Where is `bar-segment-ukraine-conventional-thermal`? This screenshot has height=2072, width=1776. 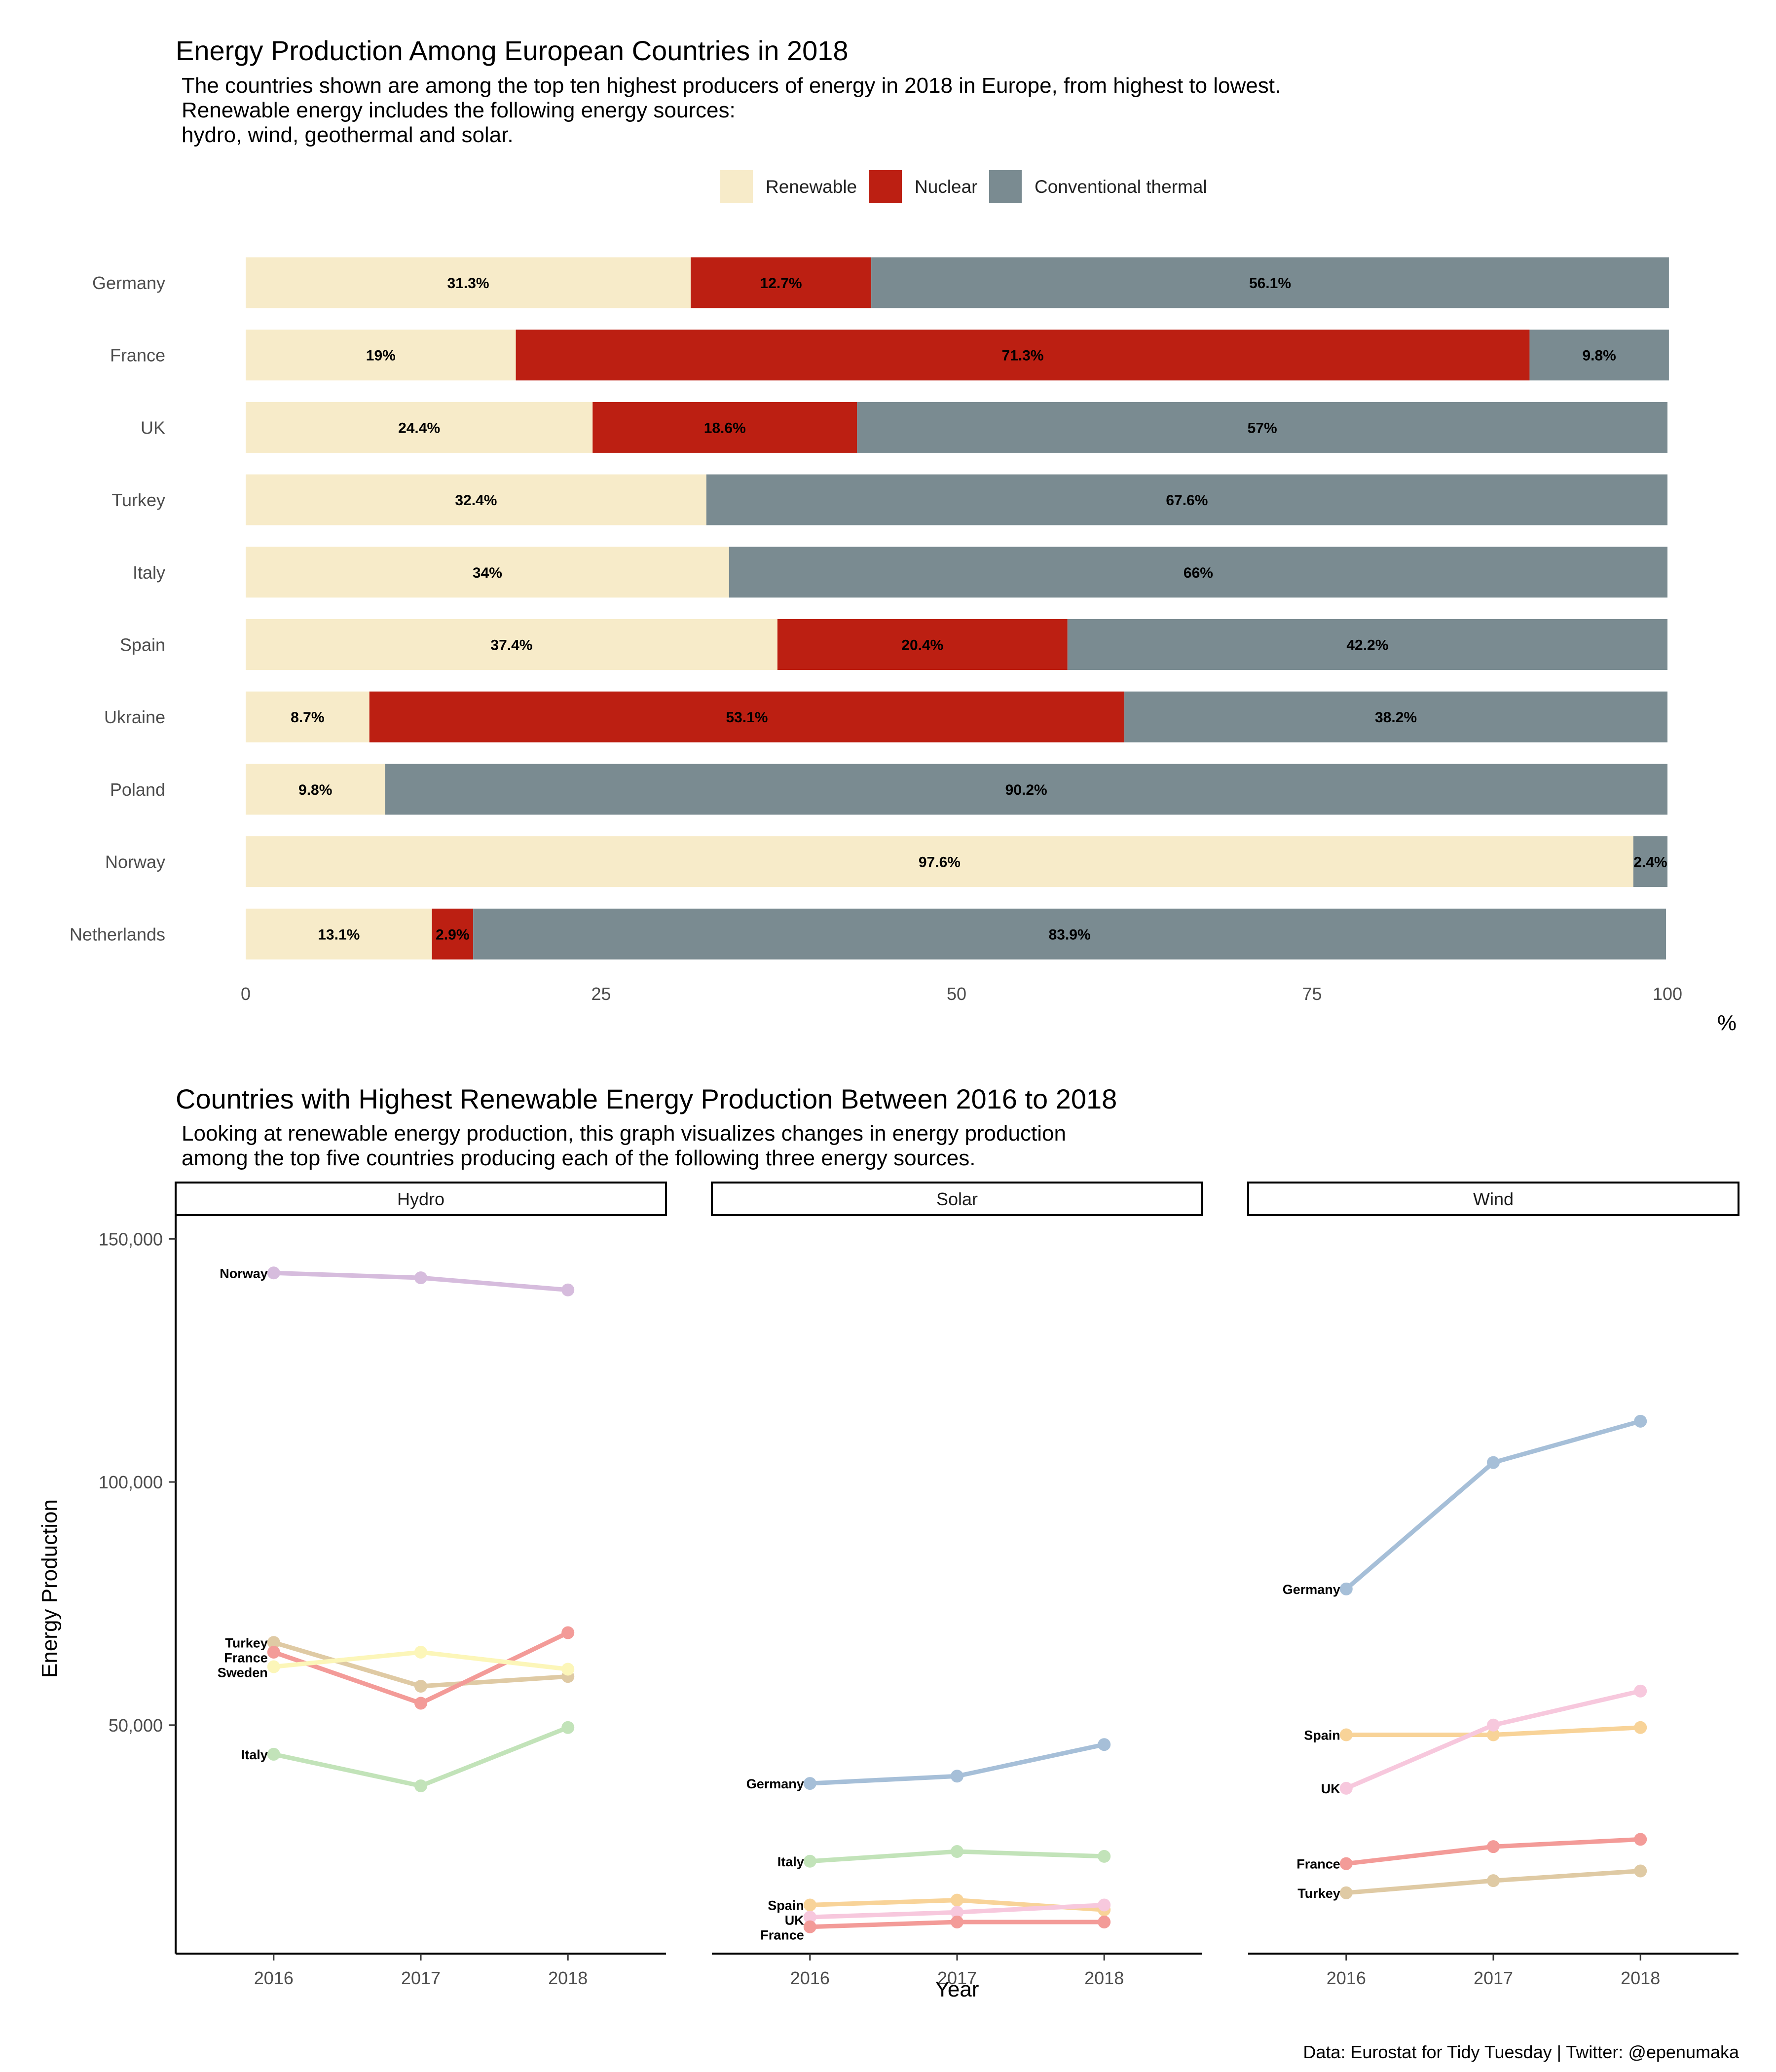
bar-segment-ukraine-conventional-thermal is located at coordinates (1395, 717).